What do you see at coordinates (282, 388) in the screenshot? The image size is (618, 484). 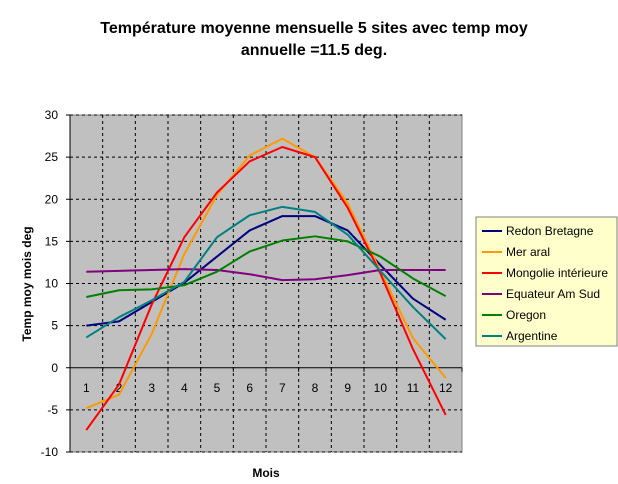 I see `x-tick-label: 7` at bounding box center [282, 388].